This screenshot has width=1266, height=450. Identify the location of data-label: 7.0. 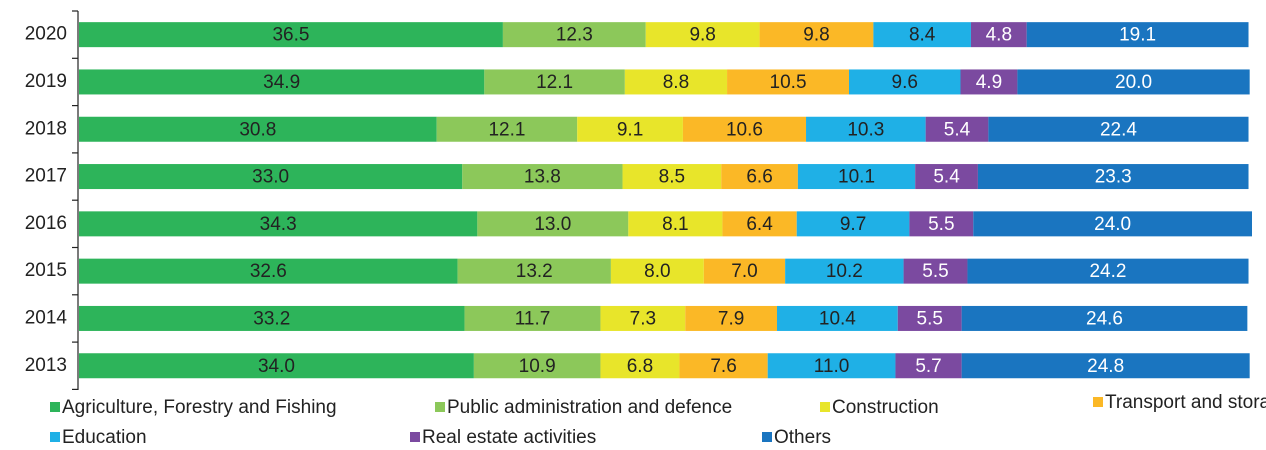
(744, 271).